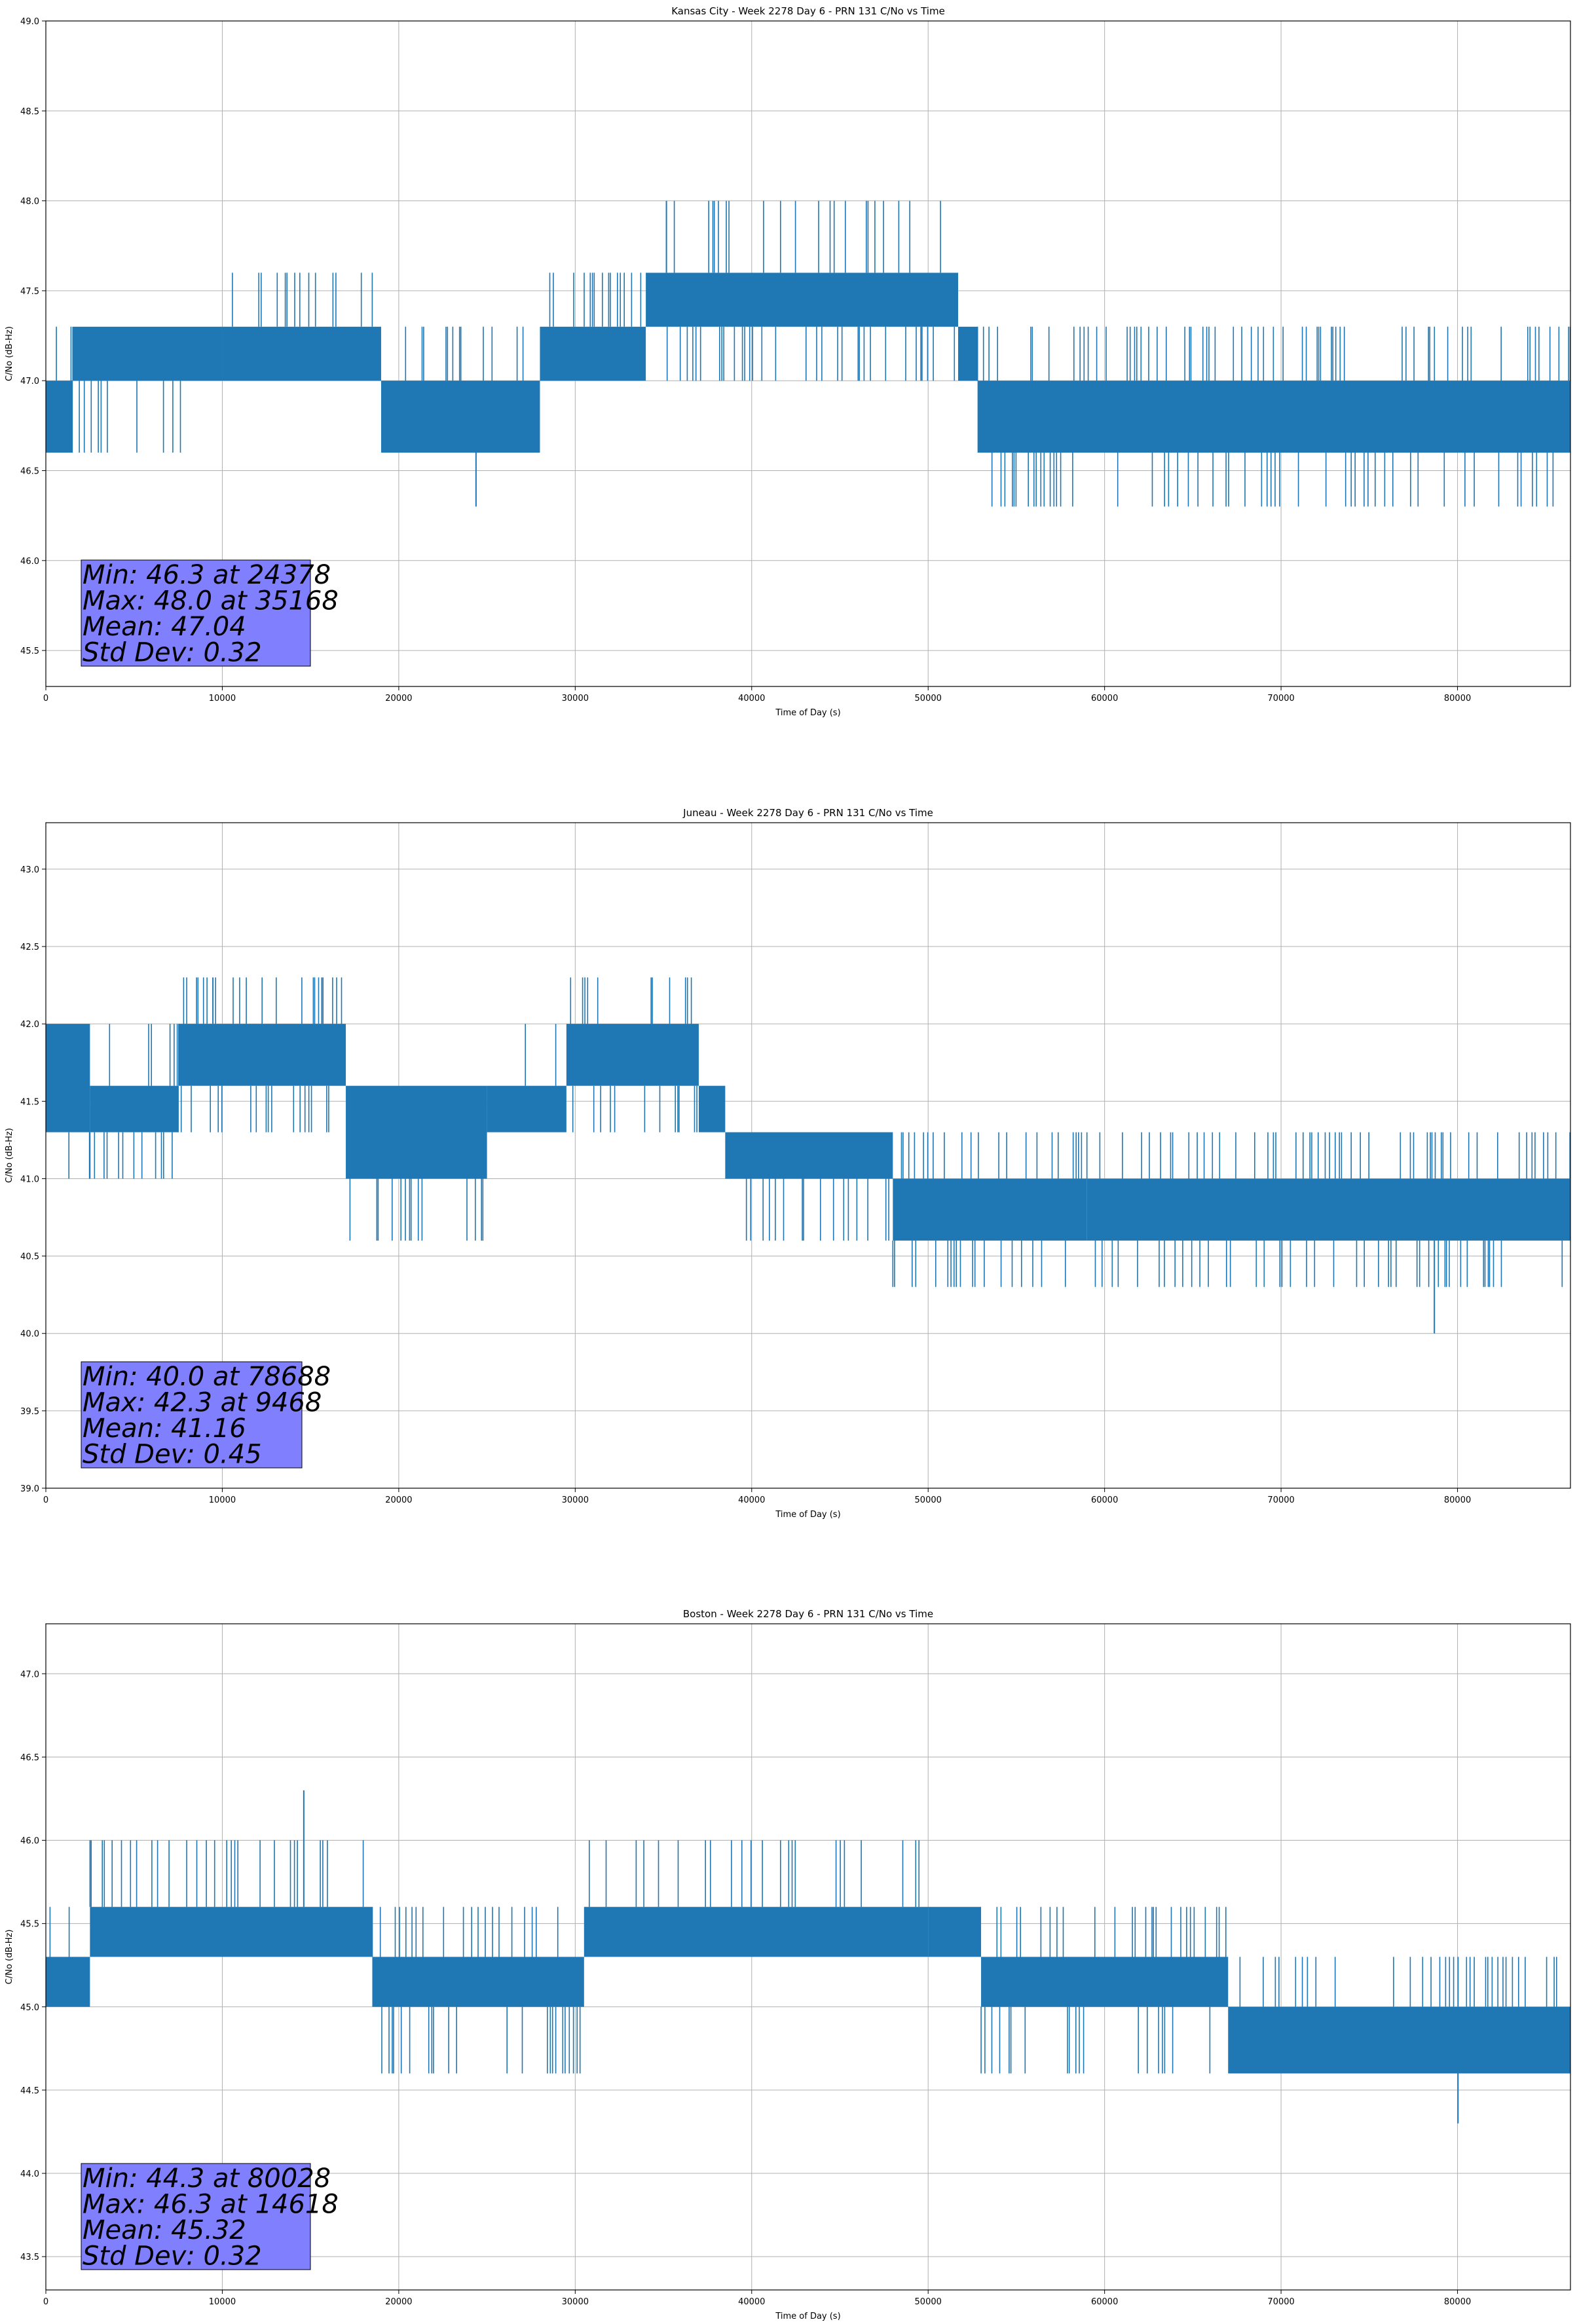 Image resolution: width=1577 pixels, height=2324 pixels. Describe the element at coordinates (29, 2257) in the screenshot. I see `y-tick-label: 43.5` at that location.